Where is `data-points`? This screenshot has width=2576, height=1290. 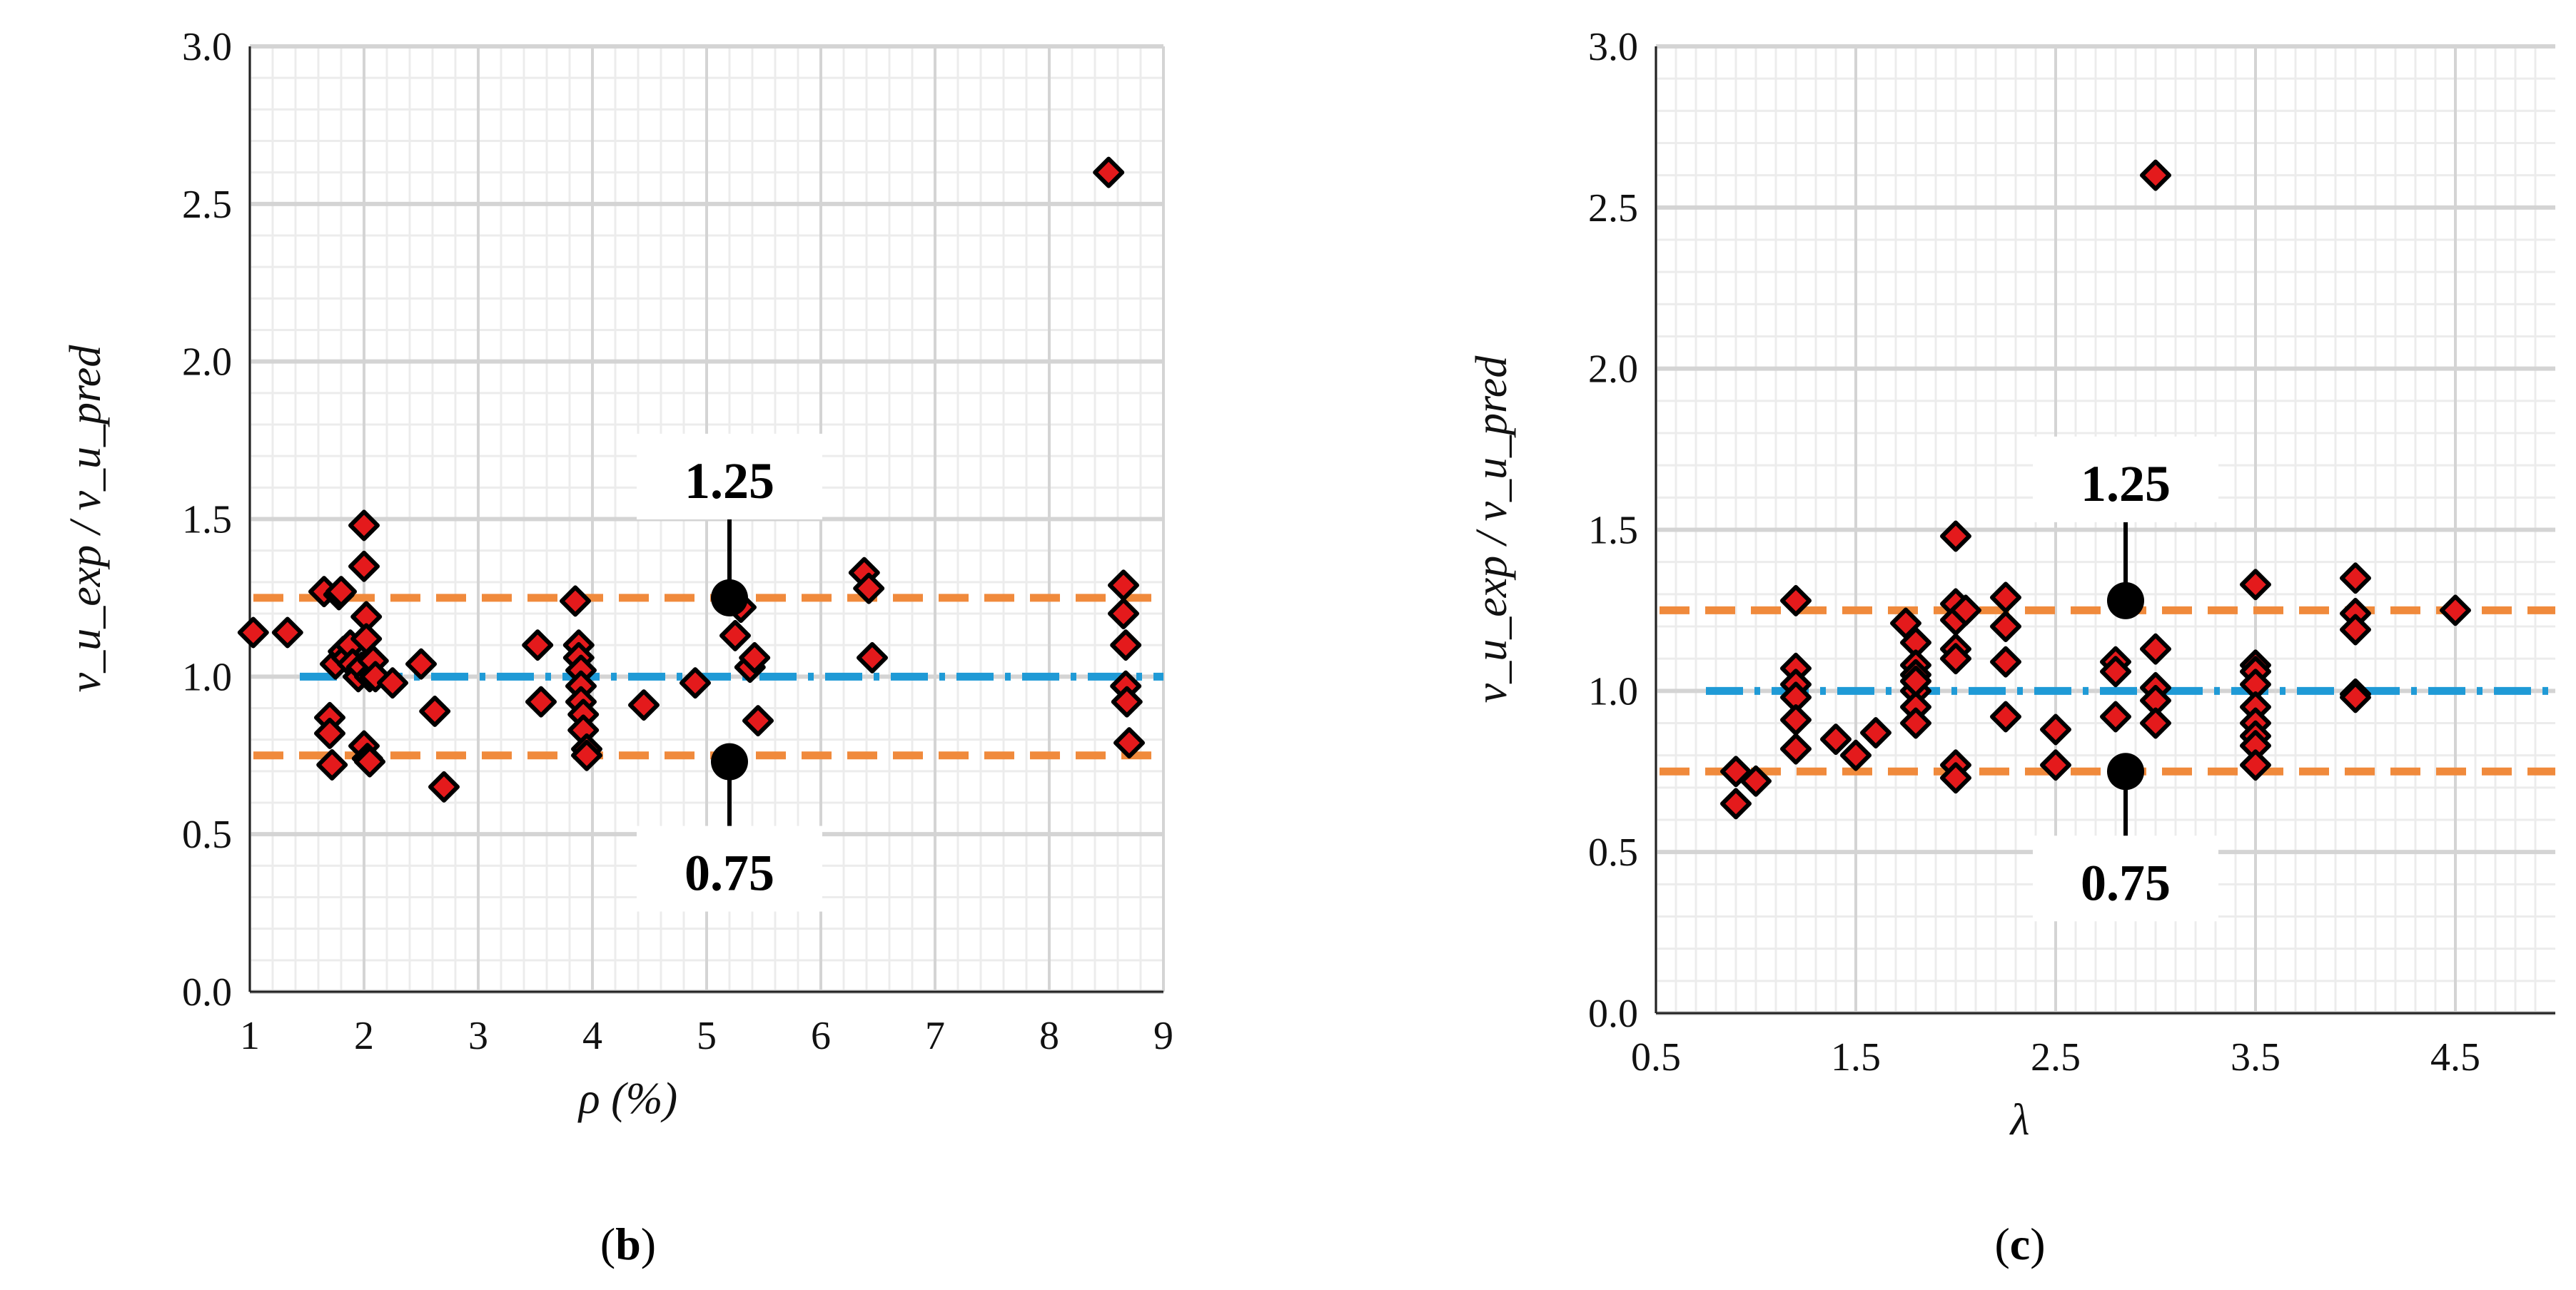 data-points is located at coordinates (2095, 490).